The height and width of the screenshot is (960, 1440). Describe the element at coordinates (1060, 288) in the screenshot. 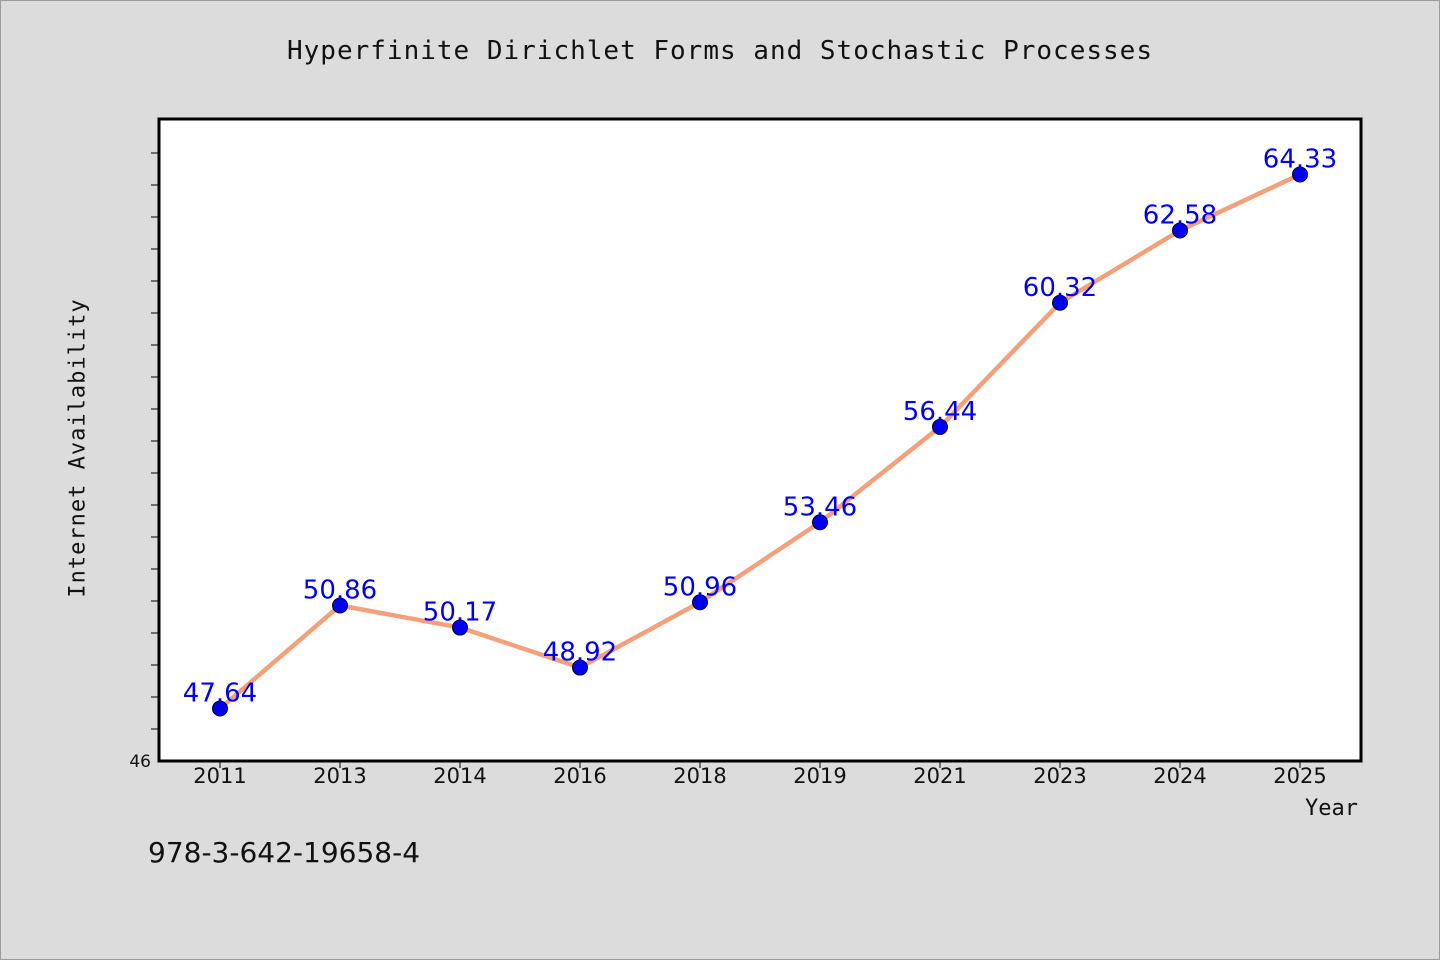

I see `data-label: 60.32` at that location.